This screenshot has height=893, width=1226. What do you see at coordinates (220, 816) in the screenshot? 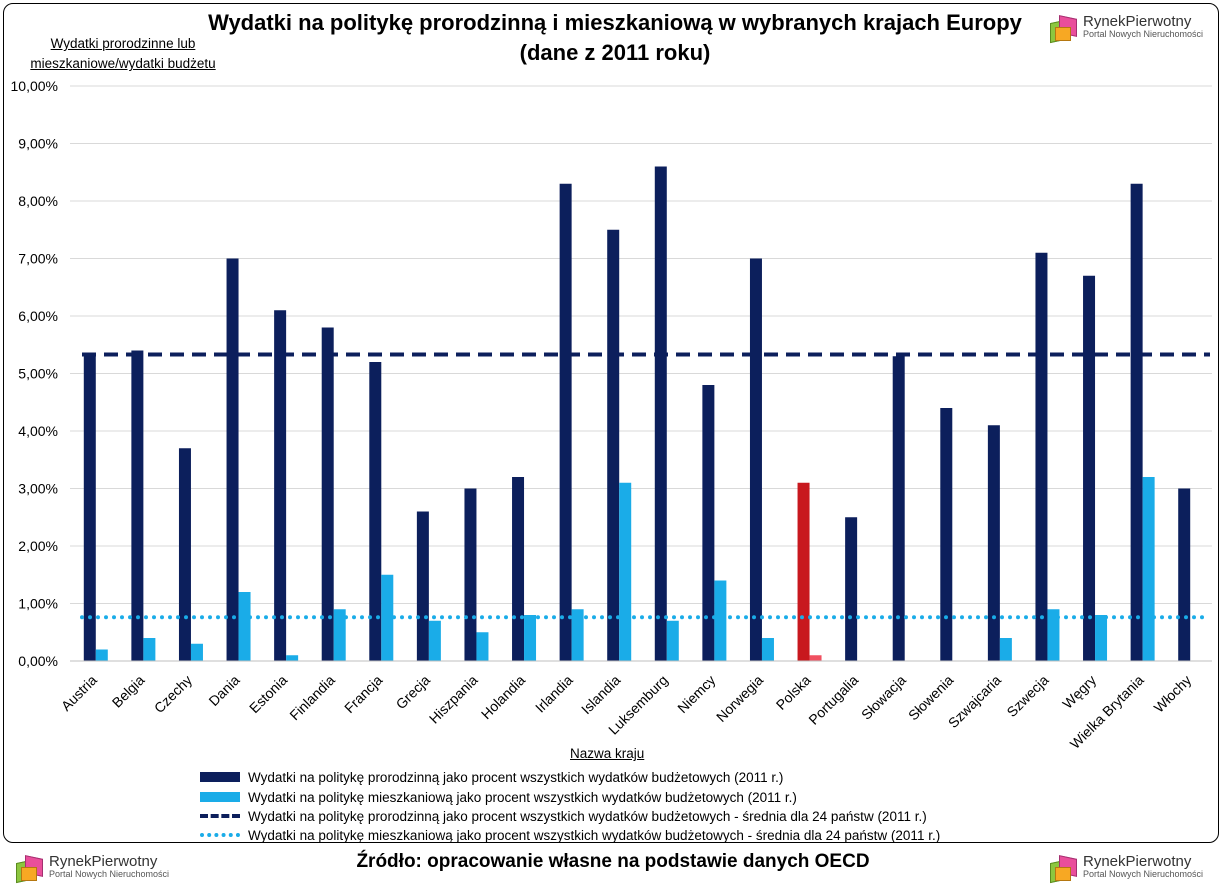
I see `legend-swatch-family-average` at bounding box center [220, 816].